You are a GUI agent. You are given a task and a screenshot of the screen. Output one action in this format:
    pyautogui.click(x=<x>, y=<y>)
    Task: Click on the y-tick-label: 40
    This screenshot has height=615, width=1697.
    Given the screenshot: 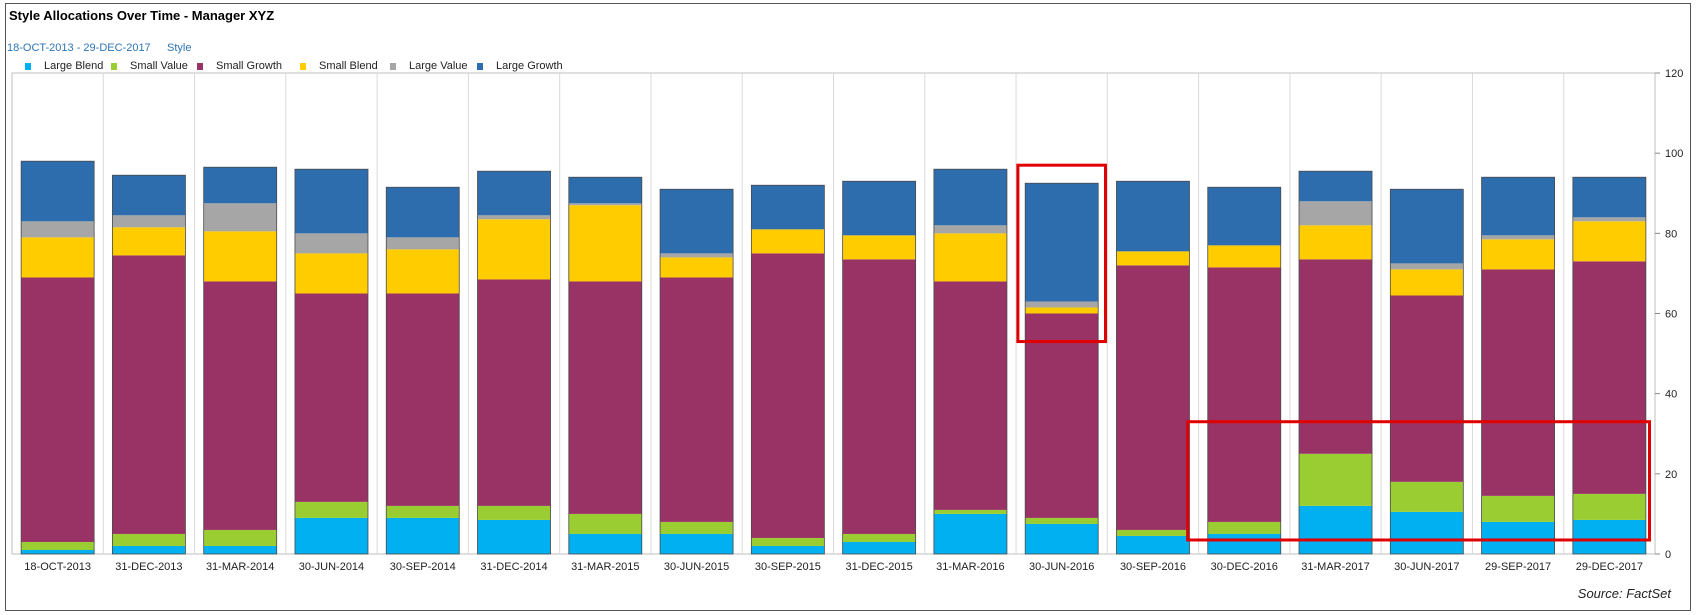 What is the action you would take?
    pyautogui.click(x=1671, y=395)
    